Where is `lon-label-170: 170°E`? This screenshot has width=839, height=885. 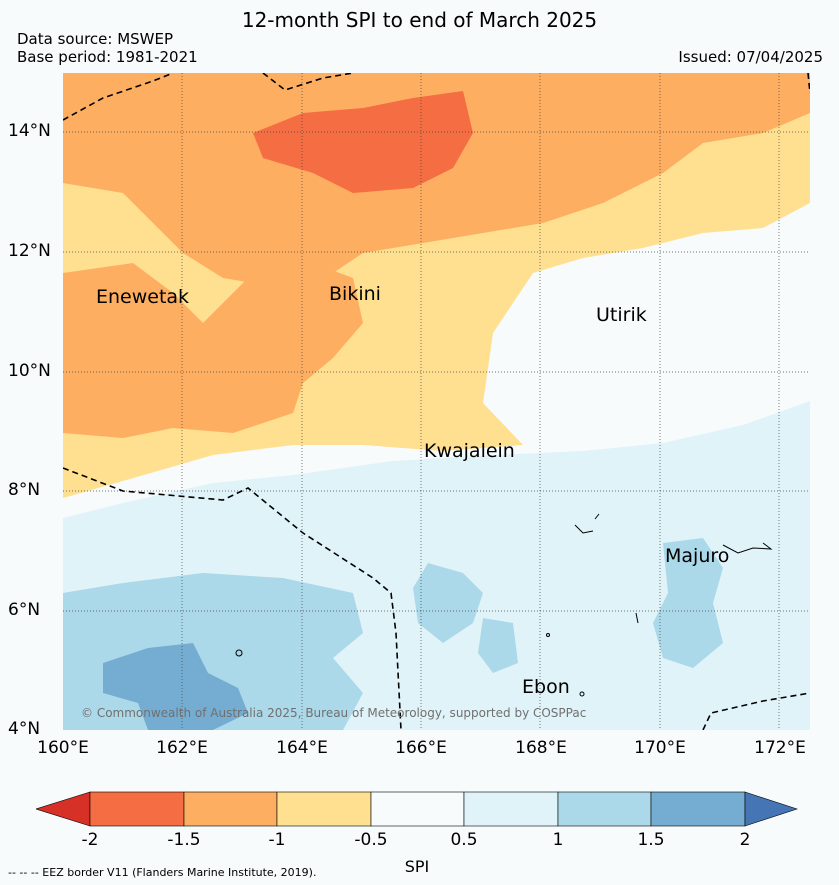 lon-label-170: 170°E is located at coordinates (660, 748).